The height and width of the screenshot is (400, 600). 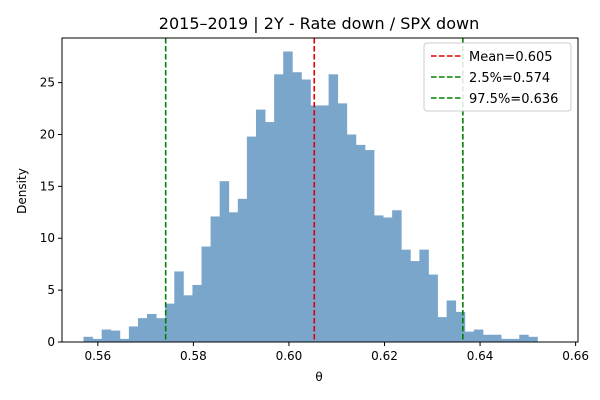 I want to click on y-tick-label: 10, so click(x=47, y=238).